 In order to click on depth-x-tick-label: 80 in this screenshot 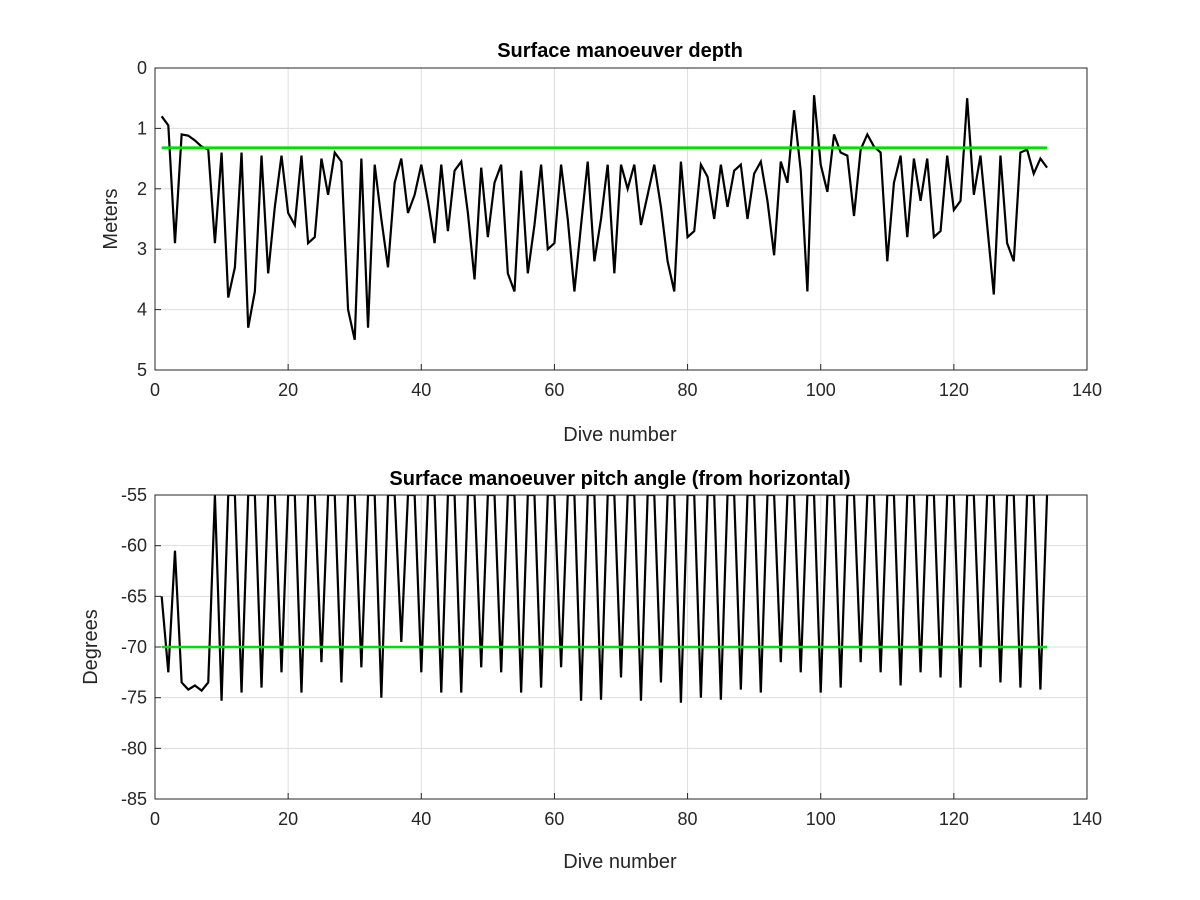, I will do `click(688, 390)`.